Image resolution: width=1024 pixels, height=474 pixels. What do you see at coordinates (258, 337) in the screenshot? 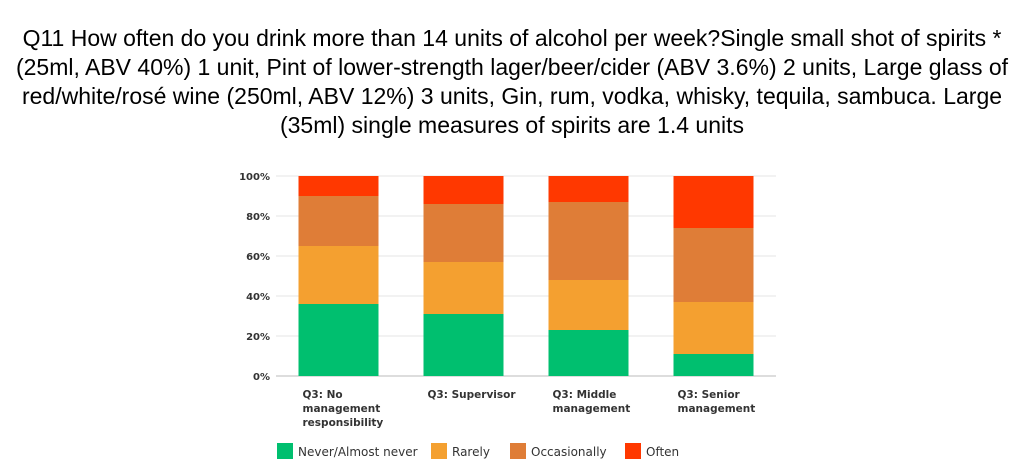
I see `y-tick-label: 20%` at bounding box center [258, 337].